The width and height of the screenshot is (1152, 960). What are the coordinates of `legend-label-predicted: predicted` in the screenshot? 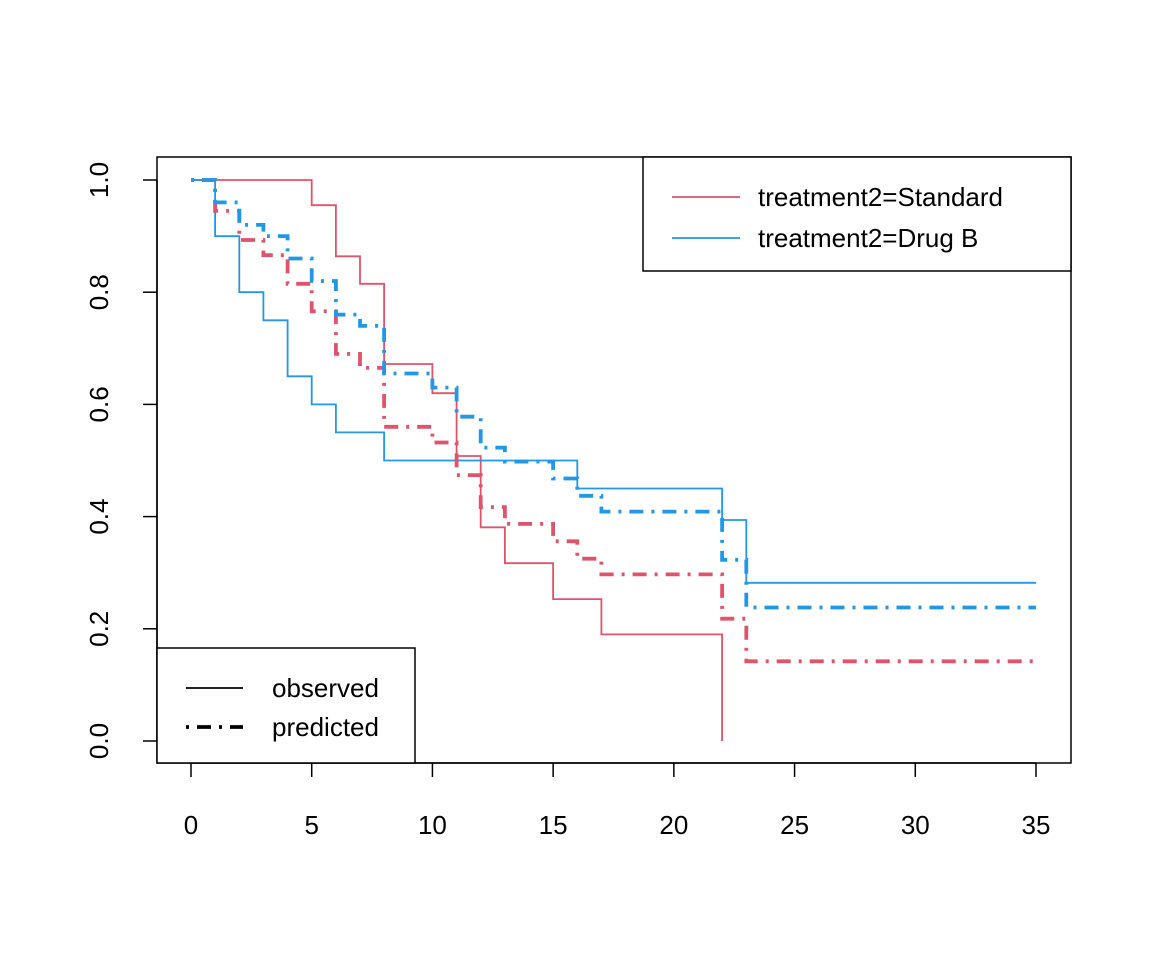 It's located at (325, 727).